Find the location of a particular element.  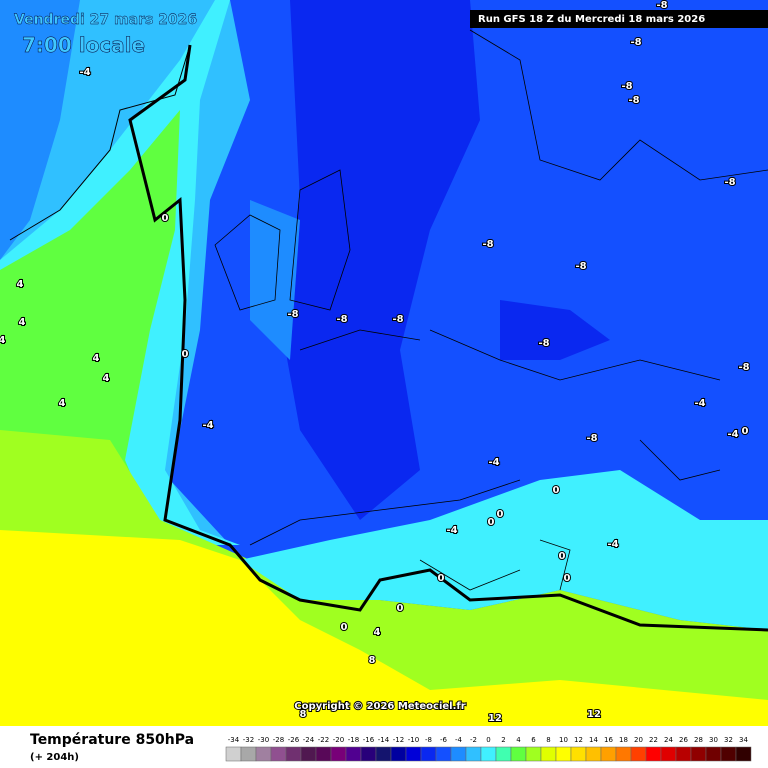

scale-label: -12 is located at coordinates (398, 740).